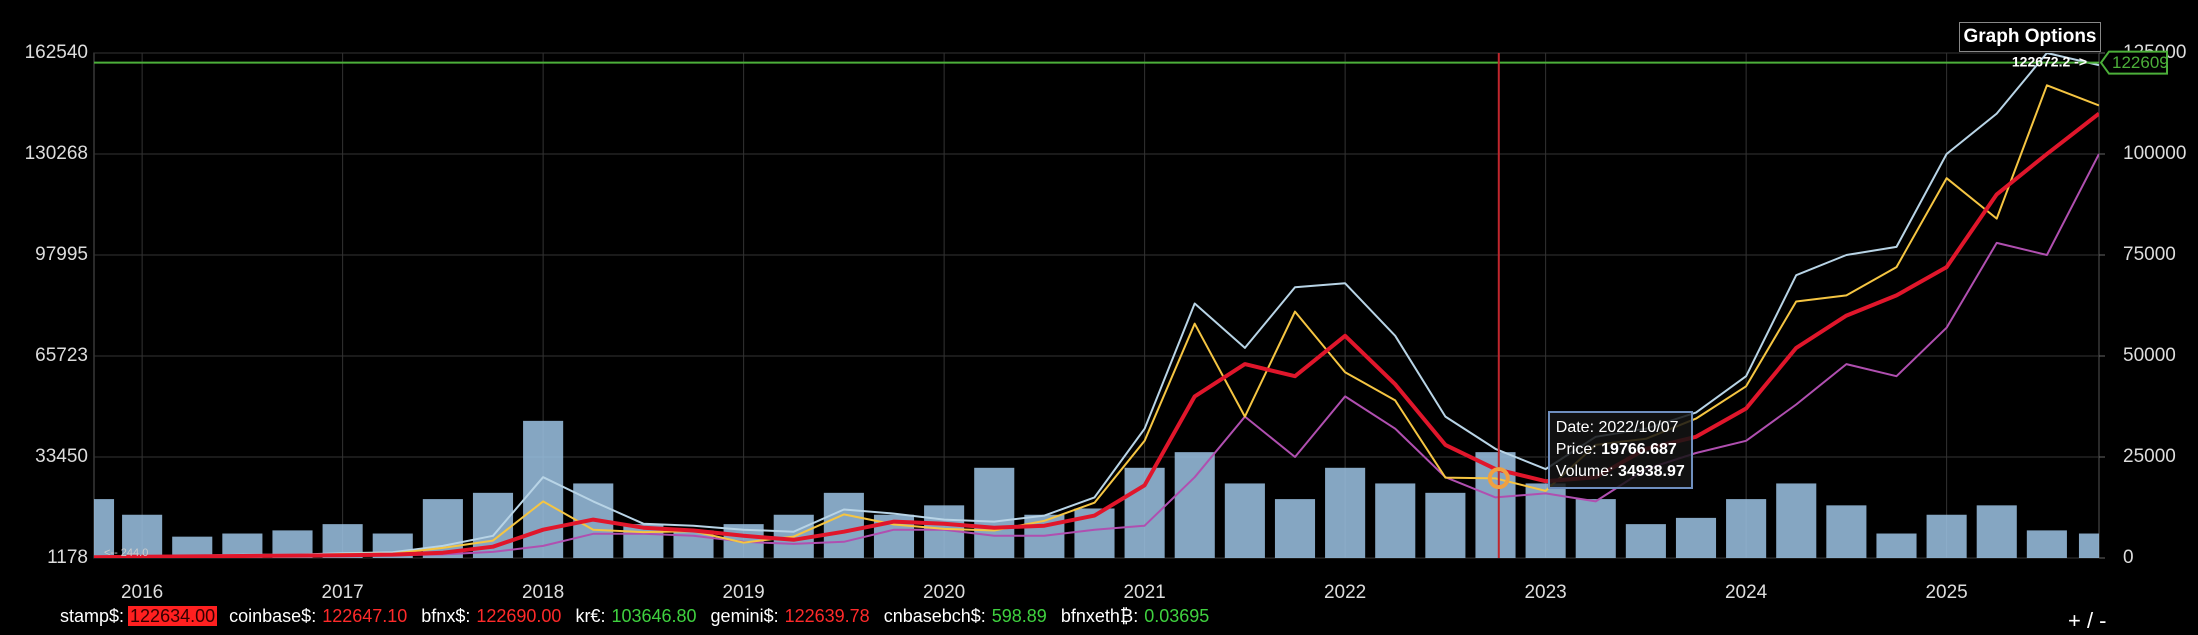  What do you see at coordinates (1545, 591) in the screenshot?
I see `x-tick-label: 2023` at bounding box center [1545, 591].